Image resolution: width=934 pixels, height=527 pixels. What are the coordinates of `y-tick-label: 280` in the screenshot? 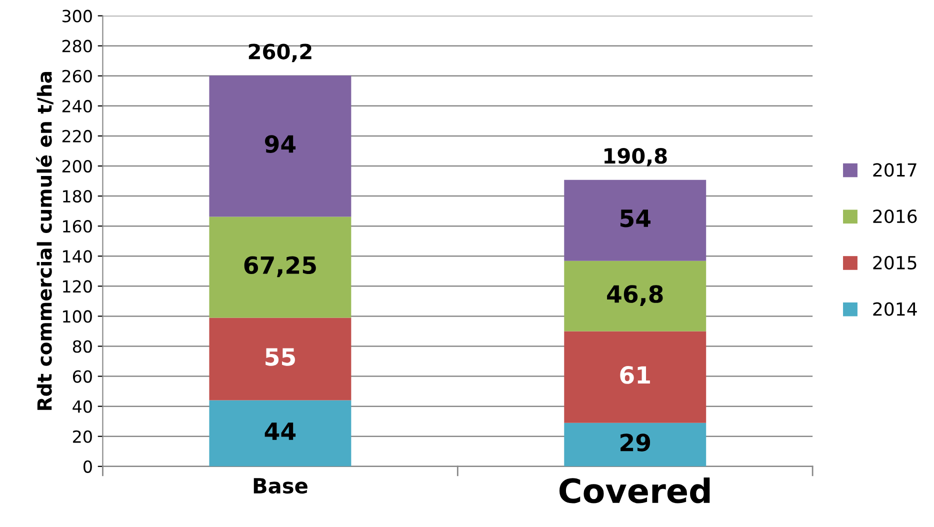 It's located at (77, 46).